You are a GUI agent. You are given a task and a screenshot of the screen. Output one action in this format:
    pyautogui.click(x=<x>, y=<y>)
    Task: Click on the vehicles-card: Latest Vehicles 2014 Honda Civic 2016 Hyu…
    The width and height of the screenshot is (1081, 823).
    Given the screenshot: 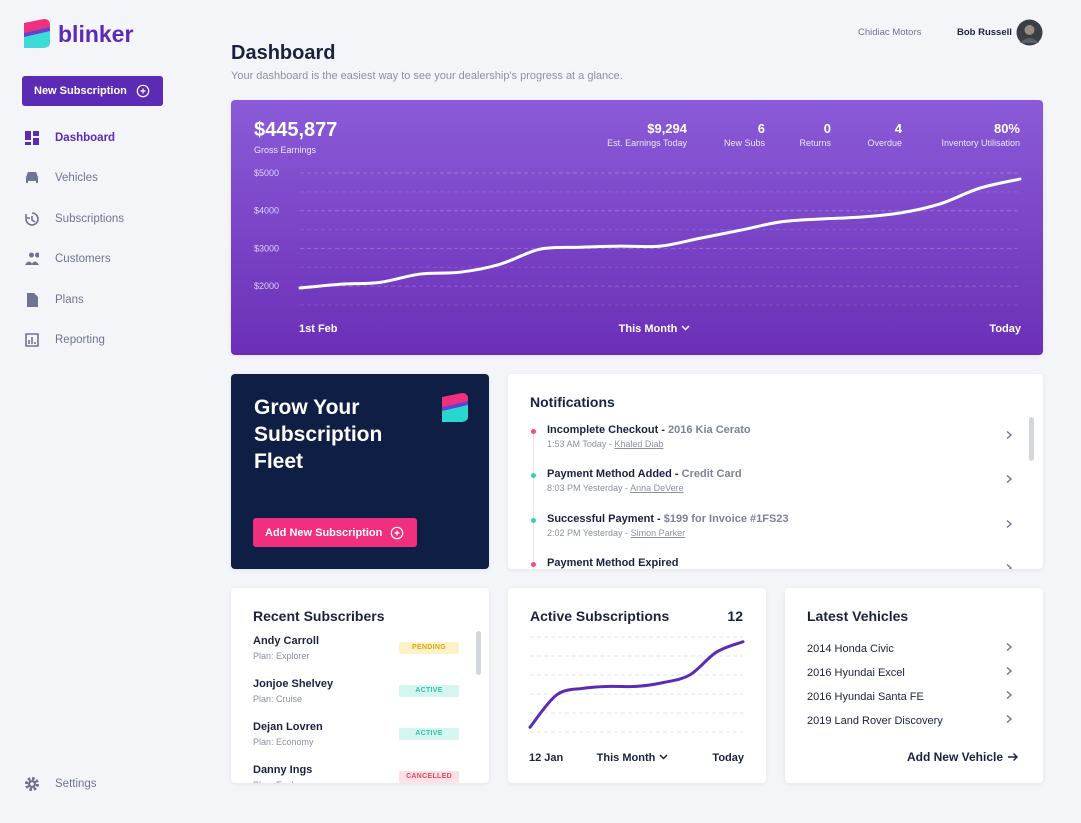 What is the action you would take?
    pyautogui.click(x=914, y=685)
    